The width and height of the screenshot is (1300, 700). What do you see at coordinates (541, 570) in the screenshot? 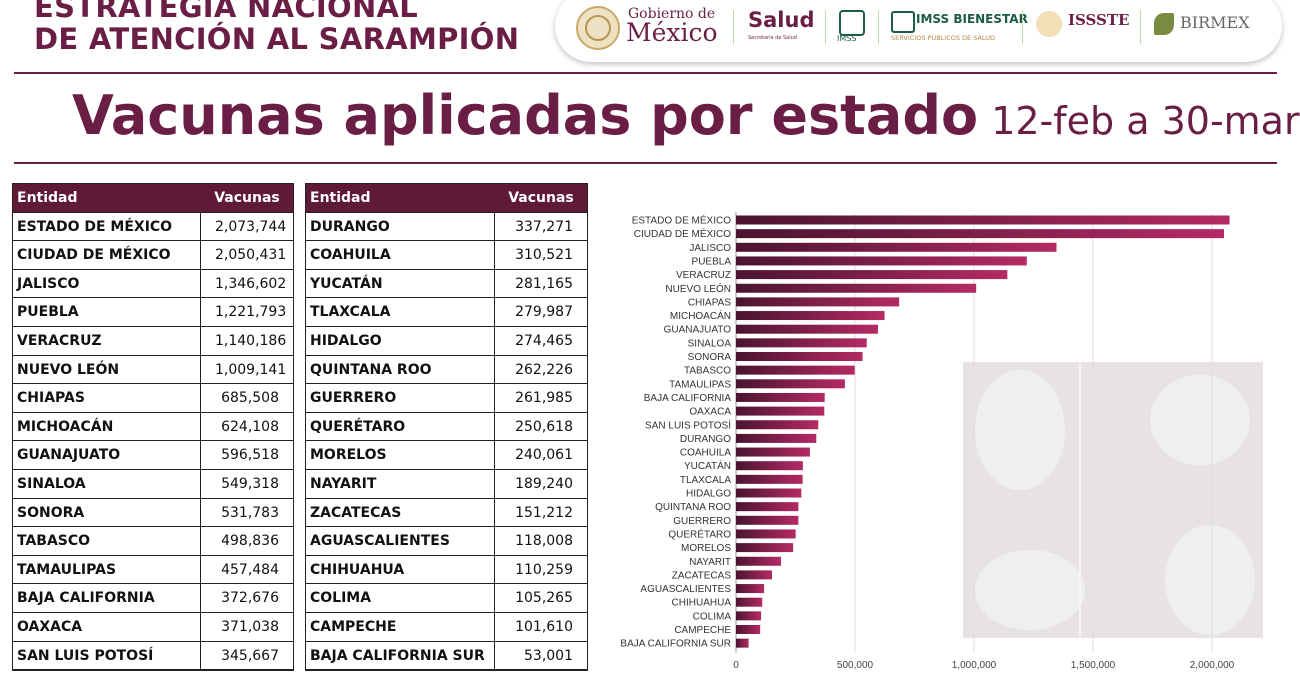
I see `table-value: 110,259` at bounding box center [541, 570].